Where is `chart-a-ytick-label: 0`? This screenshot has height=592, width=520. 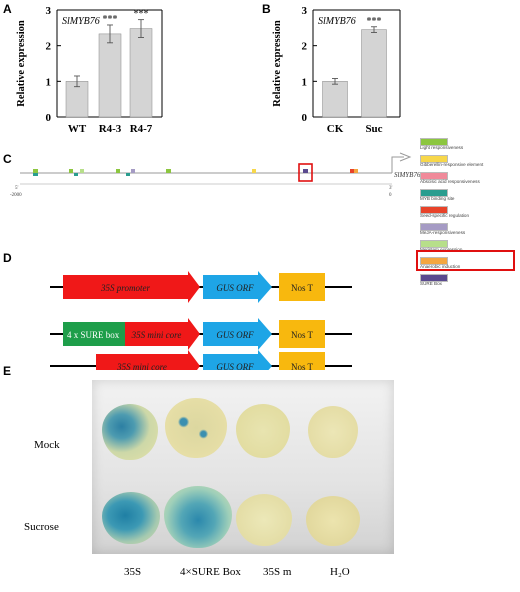
chart-a-ytick-label: 0 is located at coordinates (49, 118).